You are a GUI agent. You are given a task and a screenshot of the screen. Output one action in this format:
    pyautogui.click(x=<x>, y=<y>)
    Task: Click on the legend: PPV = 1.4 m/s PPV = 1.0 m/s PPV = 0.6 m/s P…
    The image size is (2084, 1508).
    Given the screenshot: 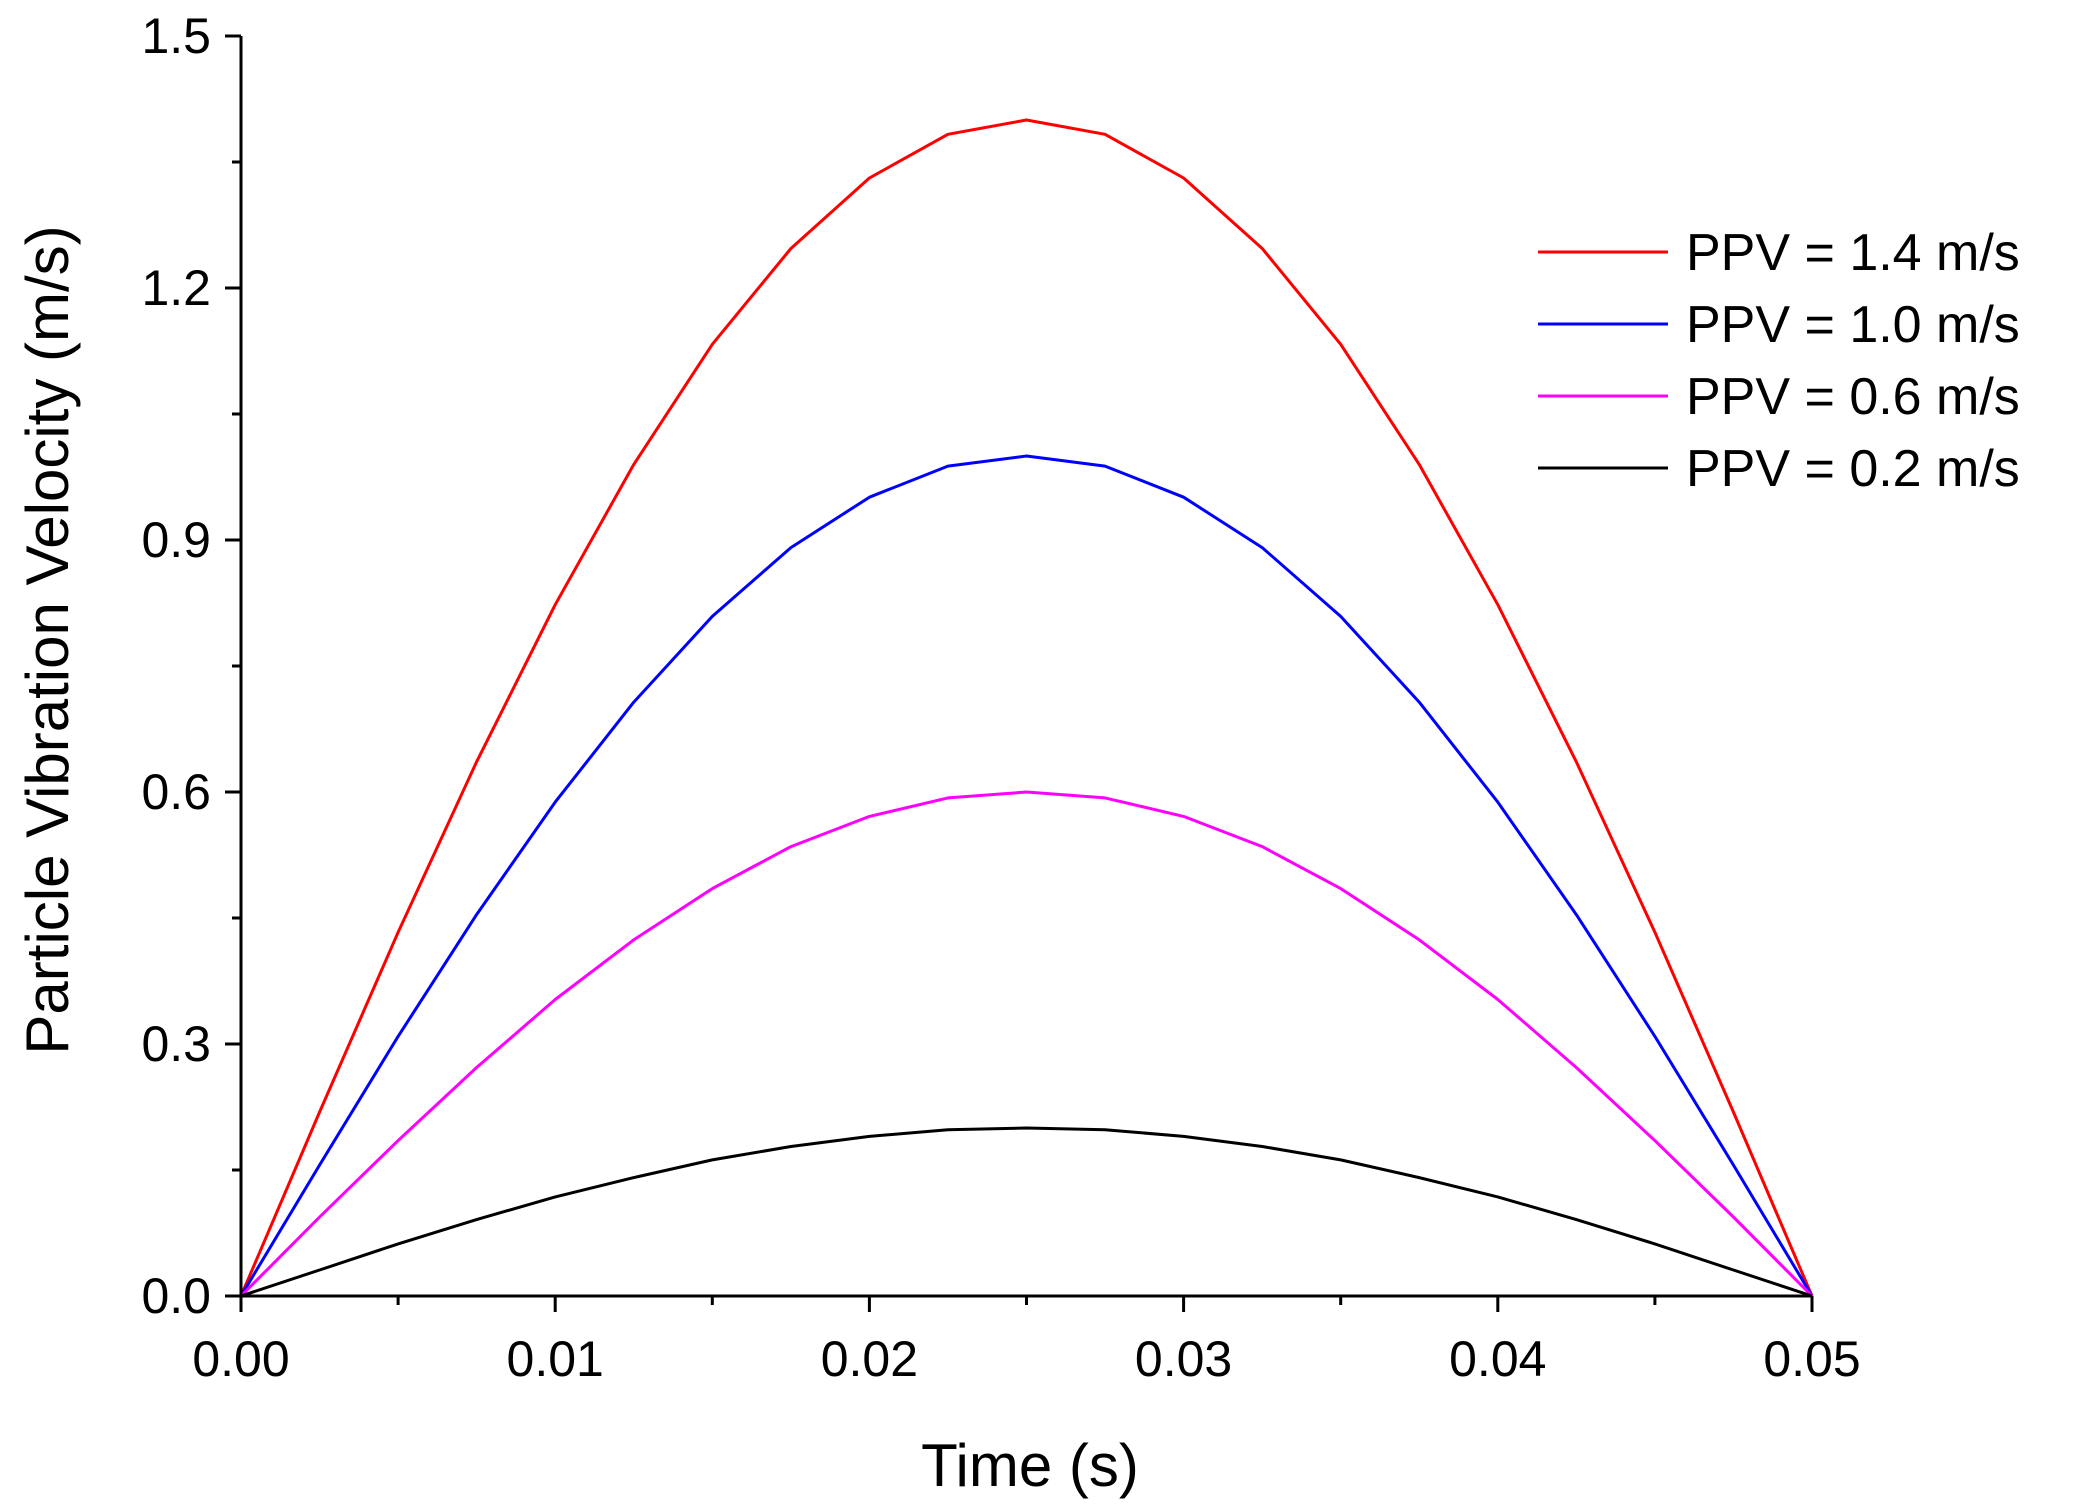 What is the action you would take?
    pyautogui.click(x=1779, y=361)
    